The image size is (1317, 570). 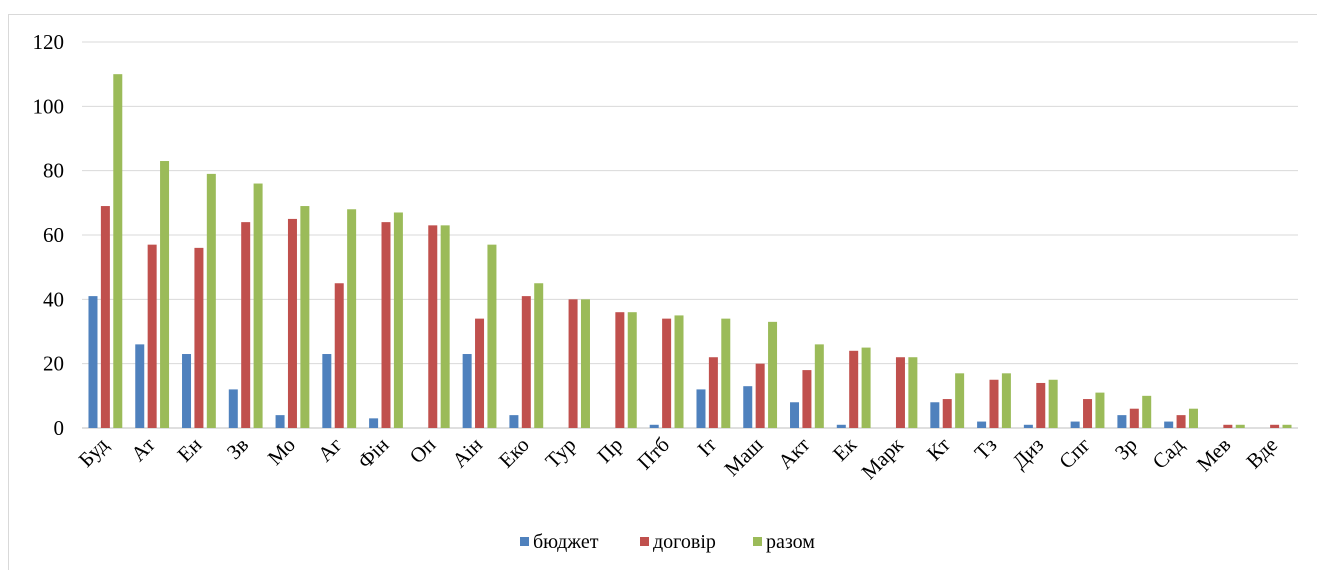 What do you see at coordinates (280, 421) in the screenshot?
I see `bar-бюджет-Мо` at bounding box center [280, 421].